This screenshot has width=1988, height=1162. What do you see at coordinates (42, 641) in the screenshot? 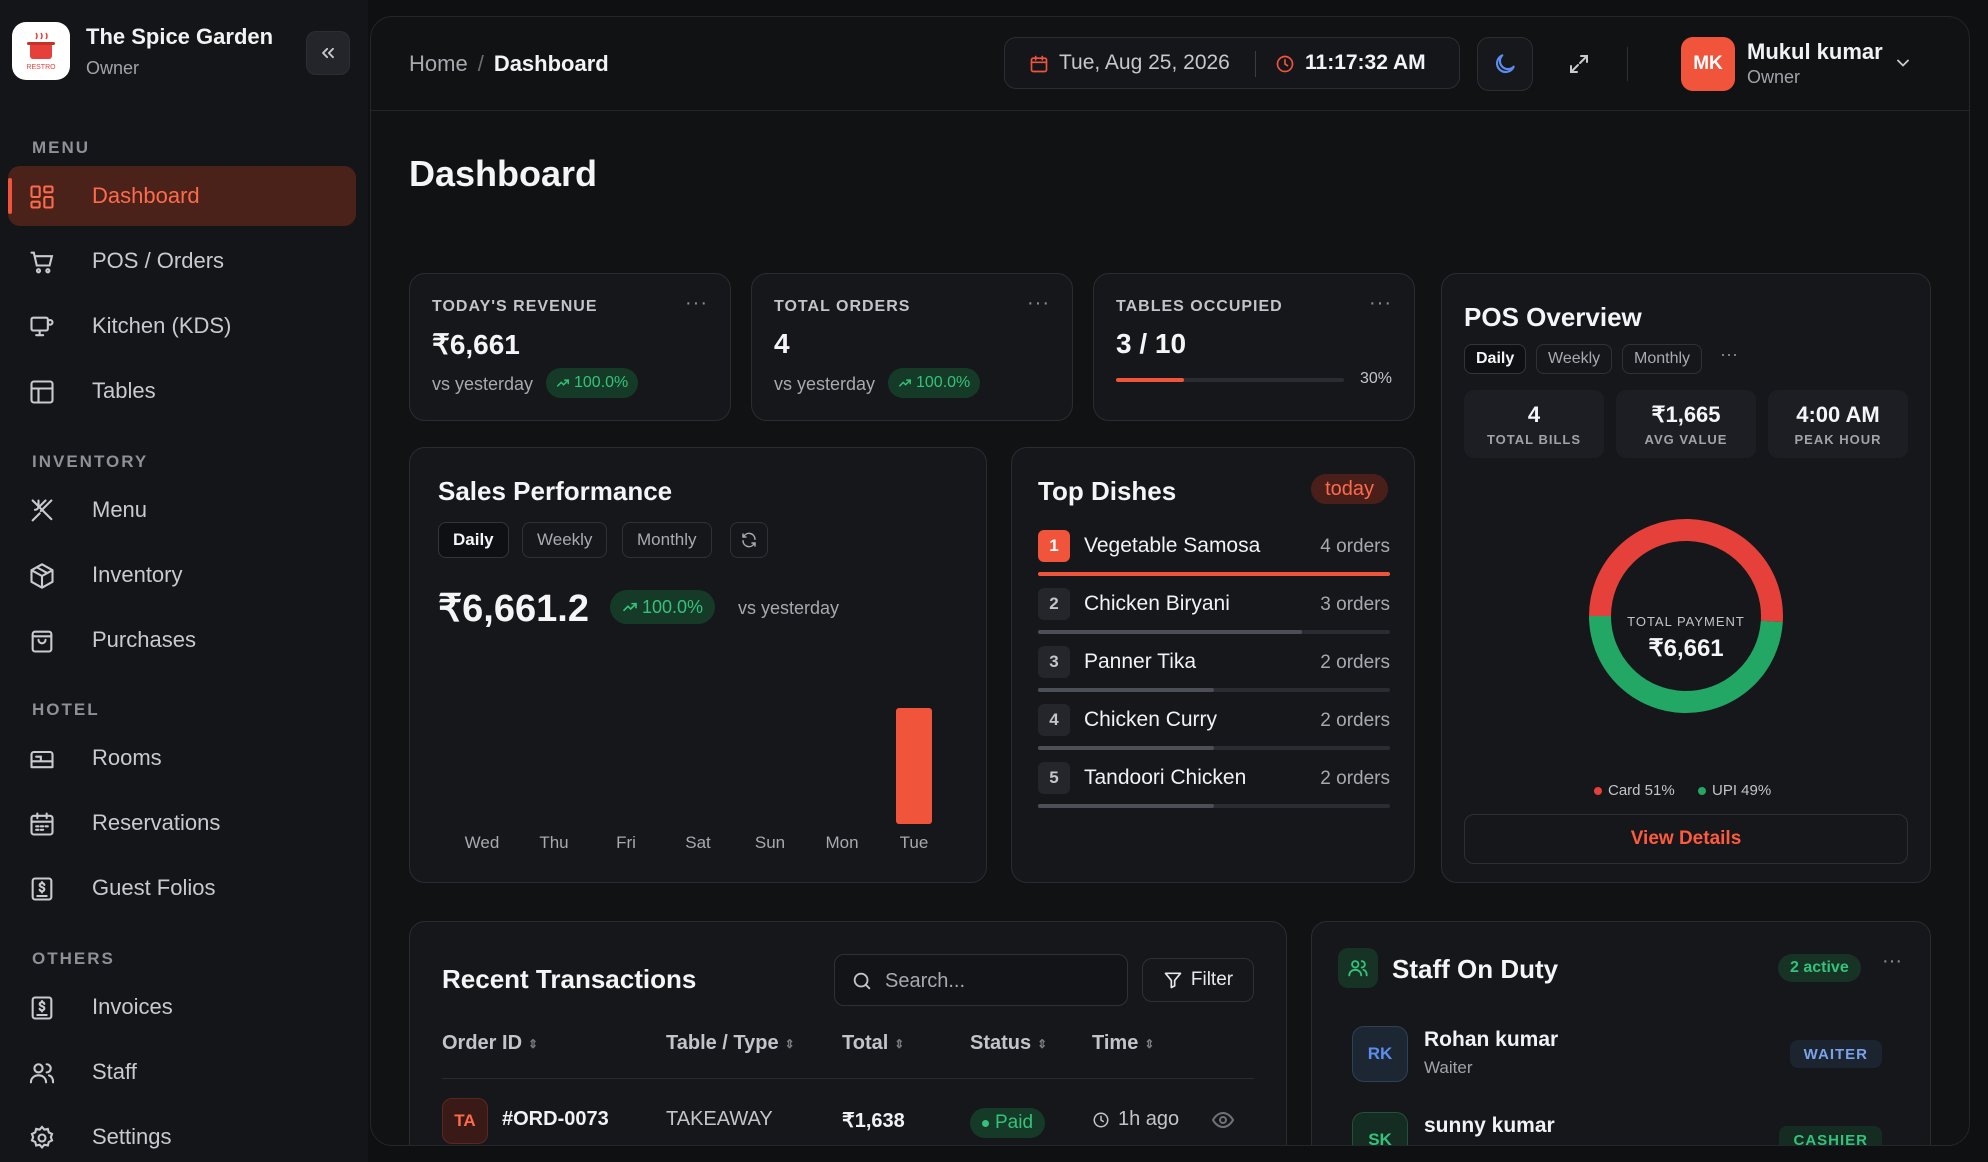
I see `bag-icon` at bounding box center [42, 641].